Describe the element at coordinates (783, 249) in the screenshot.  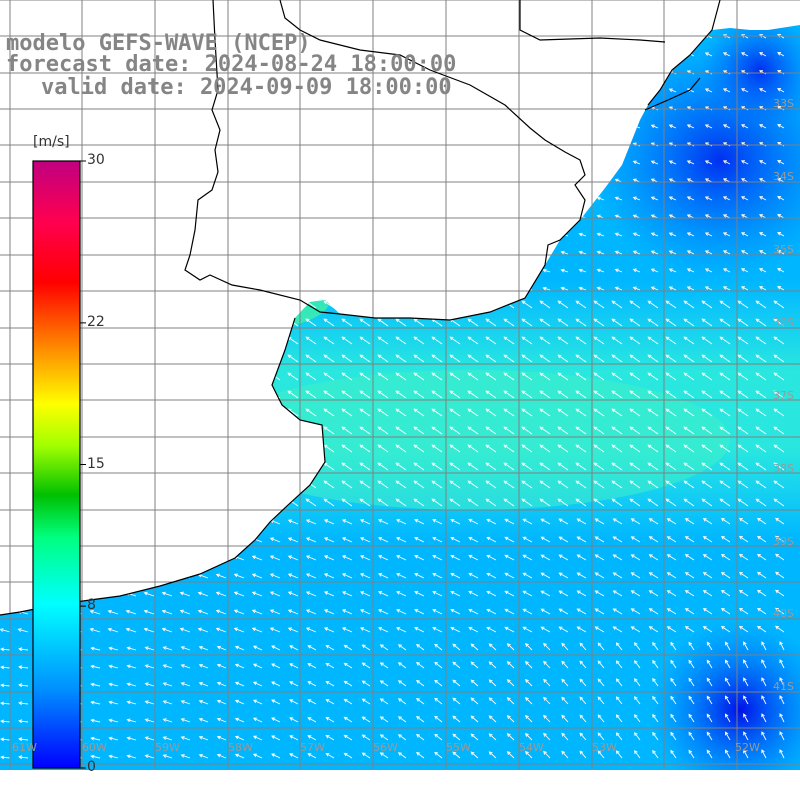
I see `latitude-label: 35S` at that location.